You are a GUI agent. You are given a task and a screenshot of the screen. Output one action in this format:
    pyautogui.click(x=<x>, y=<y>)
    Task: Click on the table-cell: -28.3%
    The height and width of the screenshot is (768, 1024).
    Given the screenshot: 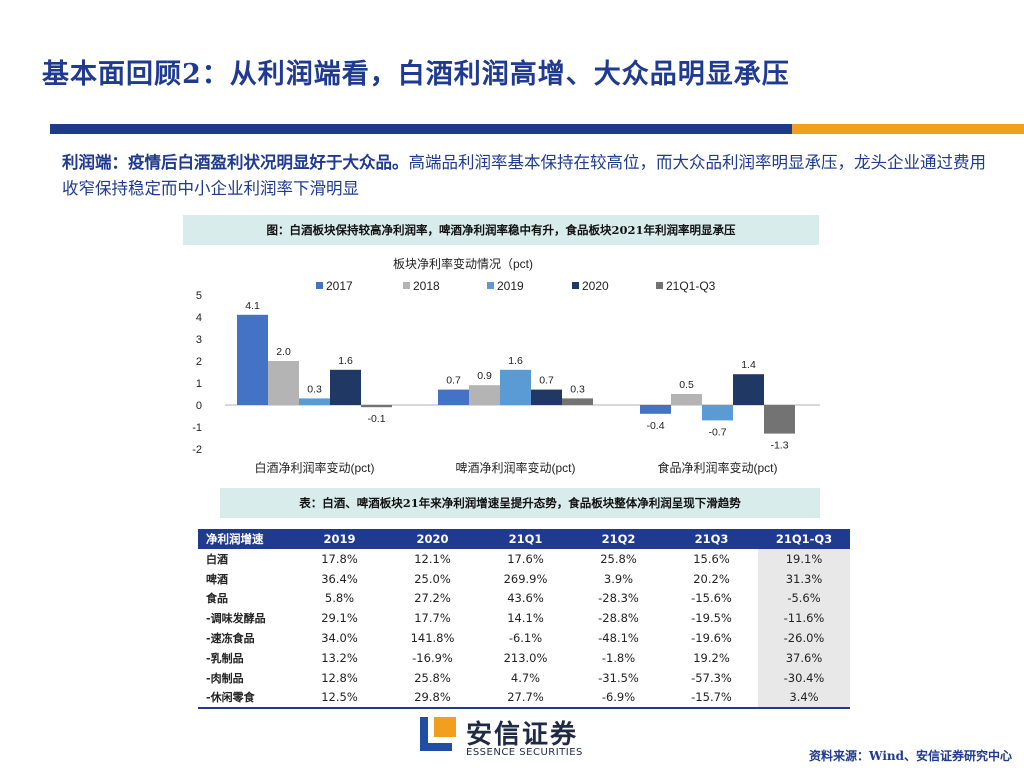 What is the action you would take?
    pyautogui.click(x=618, y=598)
    